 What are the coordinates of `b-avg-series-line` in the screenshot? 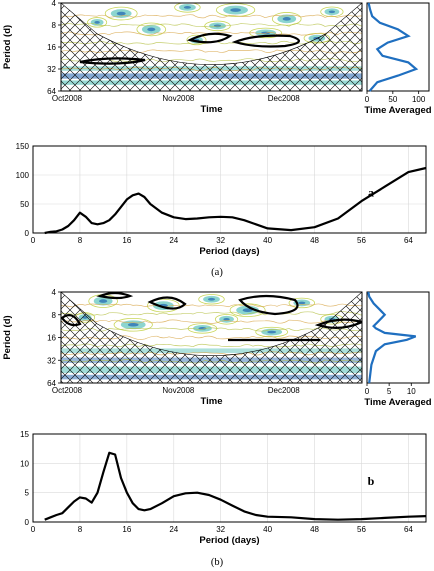 It's located at (392, 337).